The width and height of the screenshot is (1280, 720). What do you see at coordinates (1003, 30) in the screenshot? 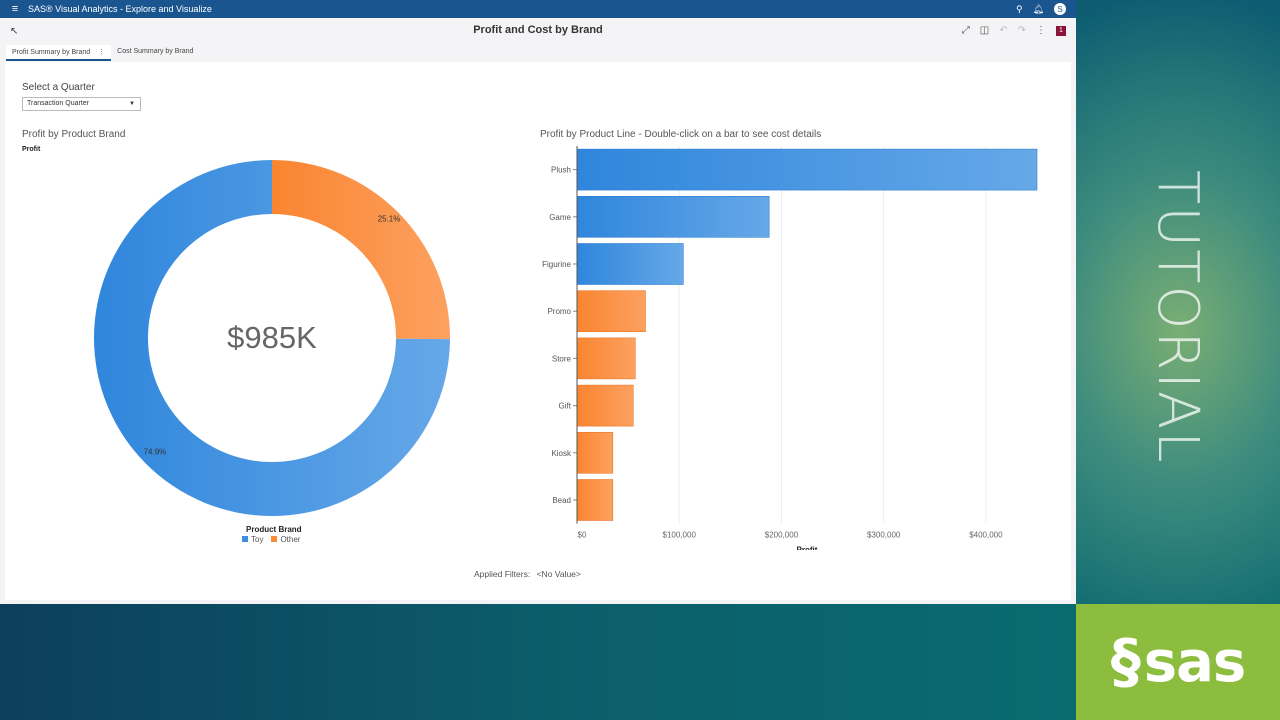
I see `undo-icon: ↶` at bounding box center [1003, 30].